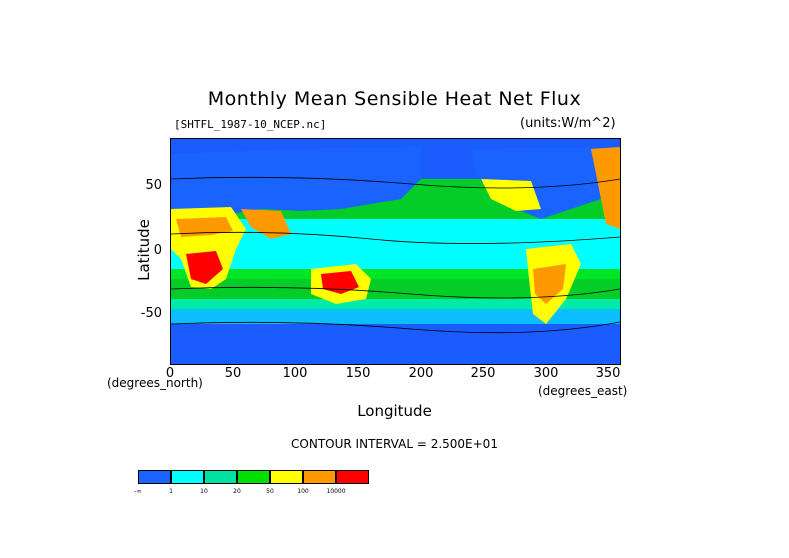 Image resolution: width=789 pixels, height=558 pixels. Describe the element at coordinates (340, 282) in the screenshot. I see `australia-hot` at that location.